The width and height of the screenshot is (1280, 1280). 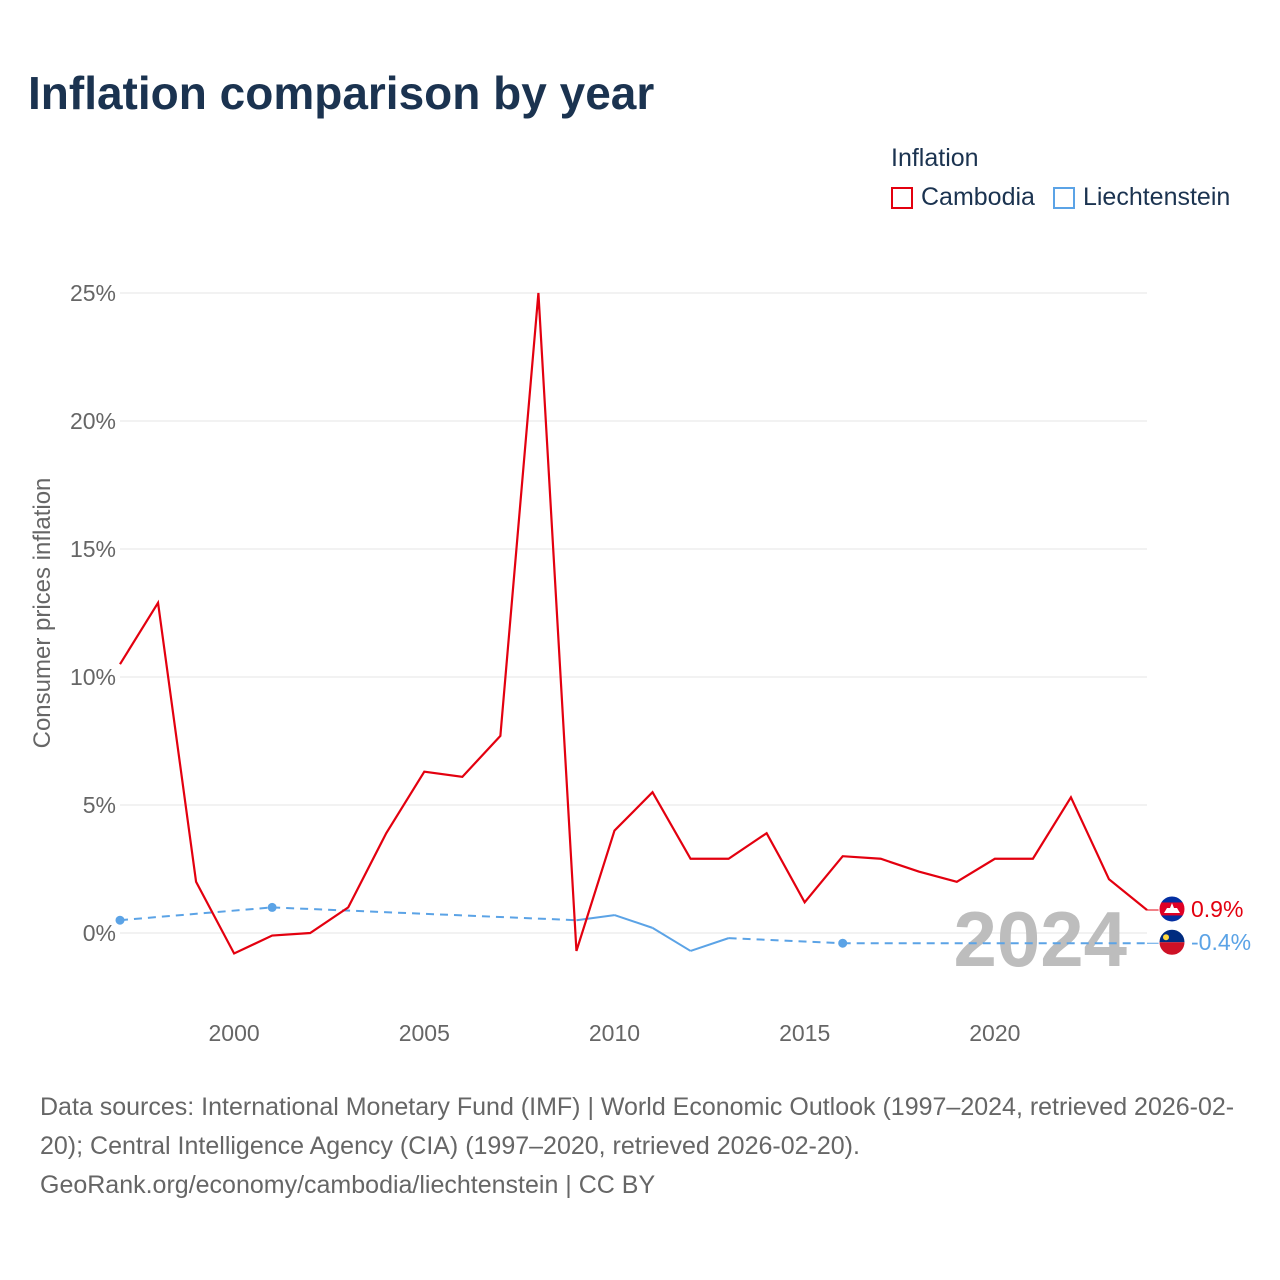 What do you see at coordinates (1221, 942) in the screenshot?
I see `liechtenstein-end-label: -0.4%` at bounding box center [1221, 942].